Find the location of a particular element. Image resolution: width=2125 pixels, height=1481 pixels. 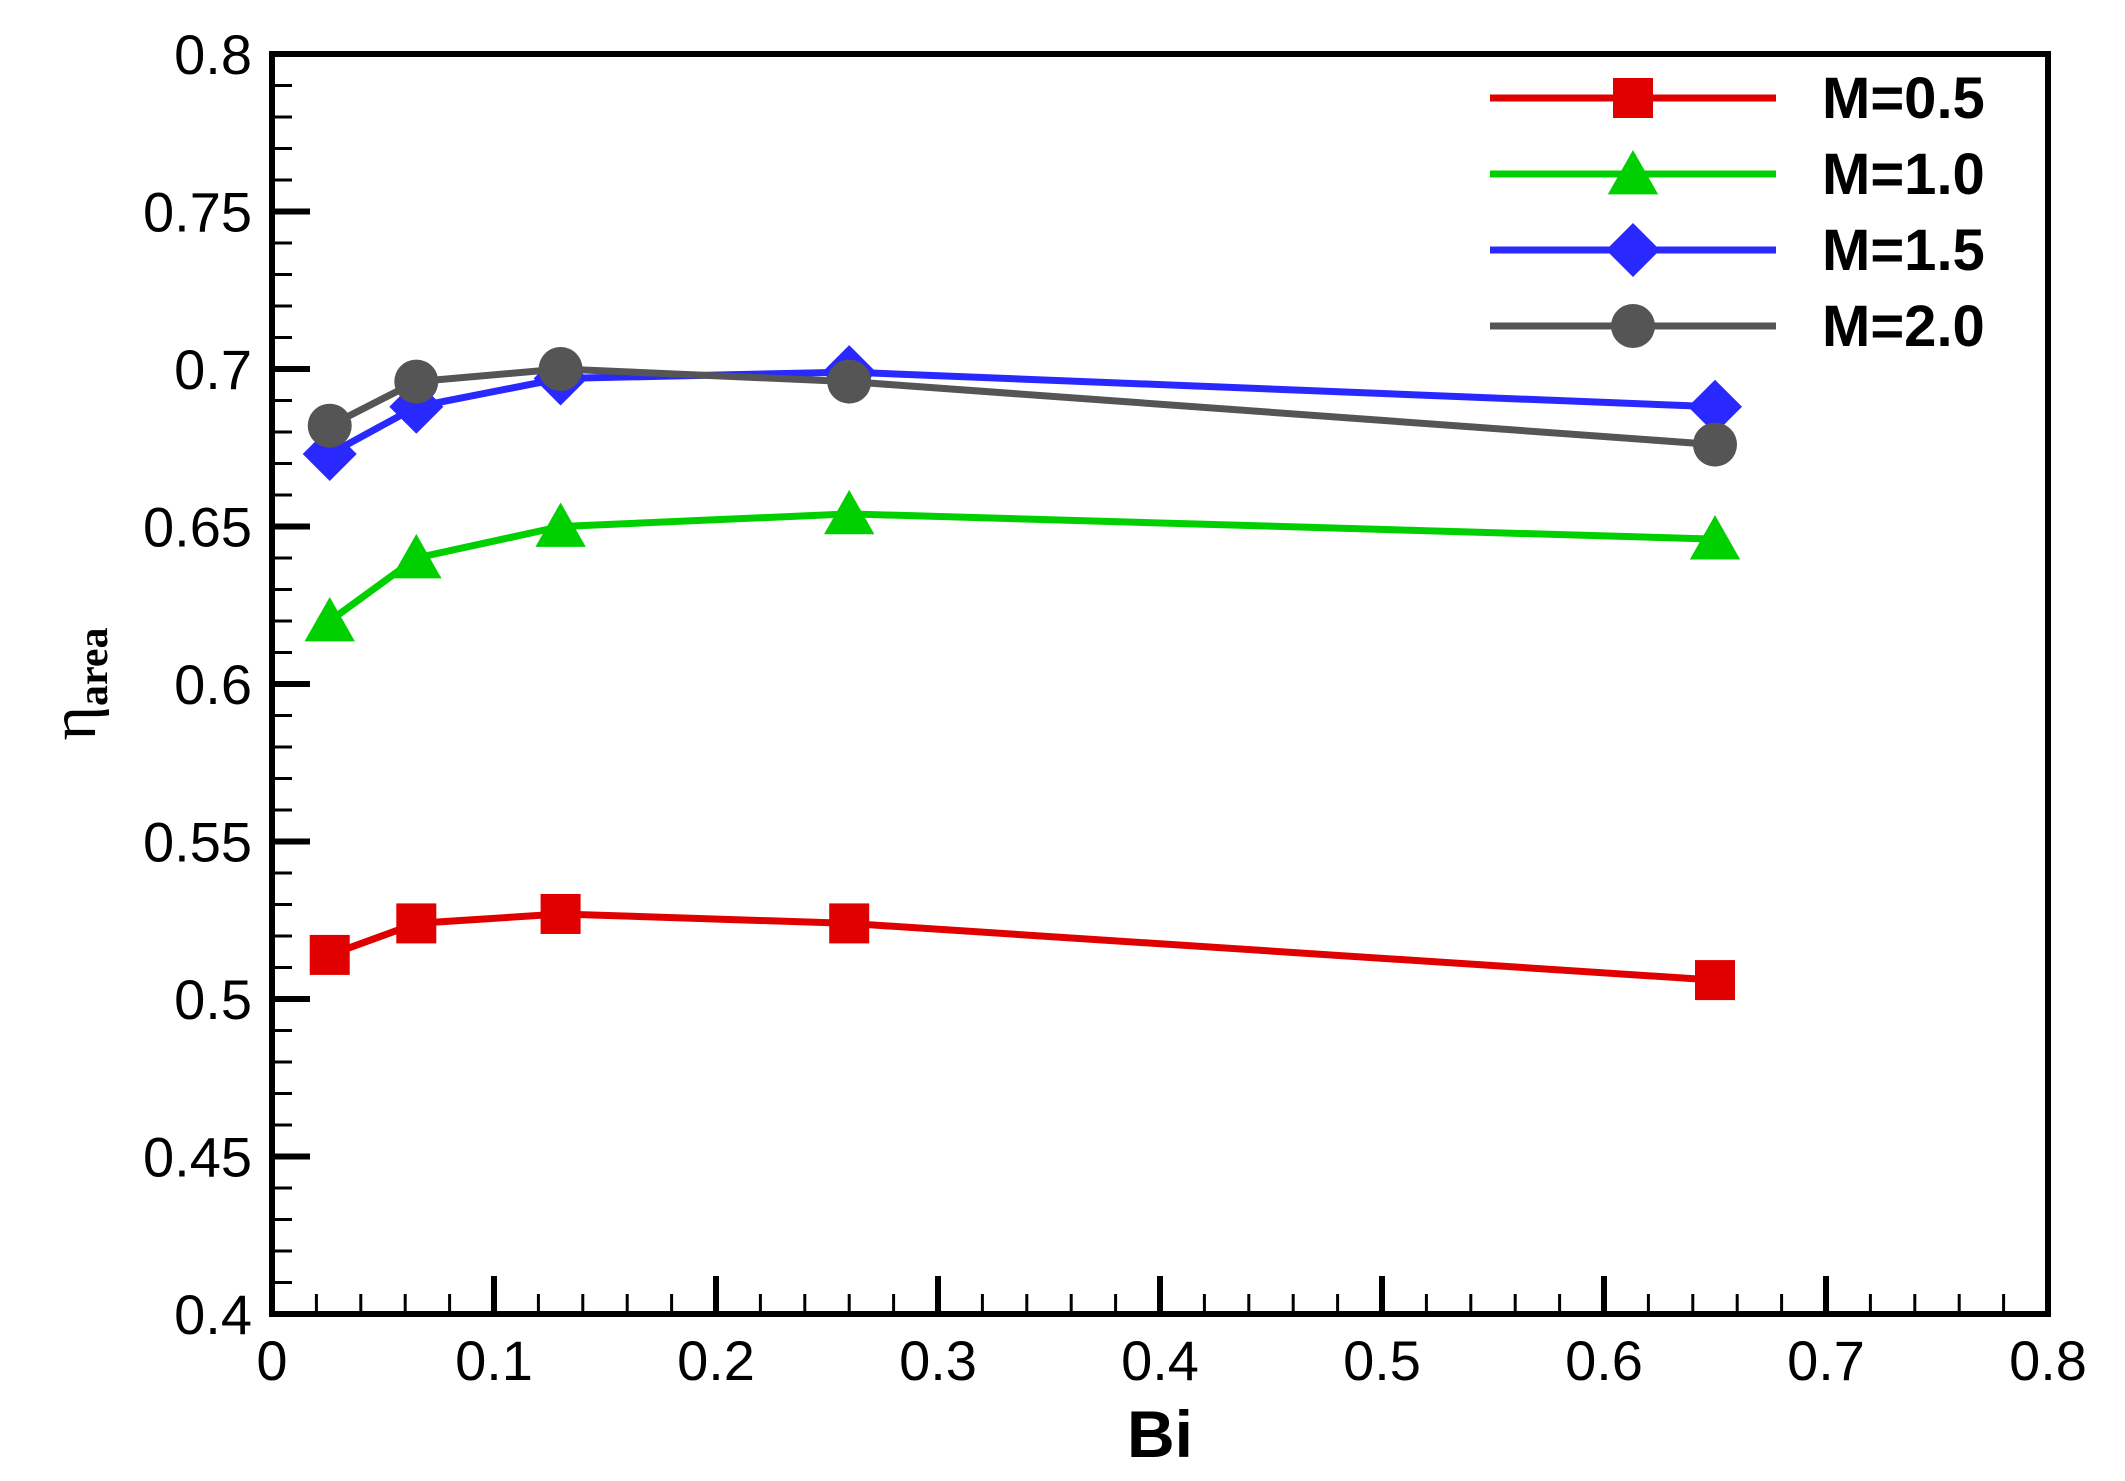

legend-item: M=1.5 is located at coordinates (1737, 250).